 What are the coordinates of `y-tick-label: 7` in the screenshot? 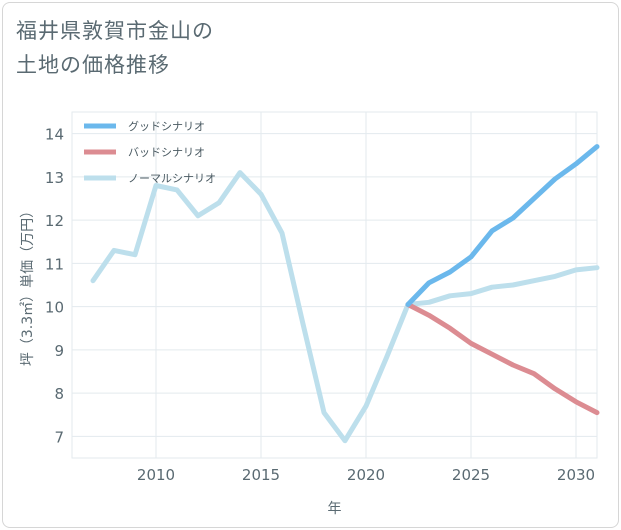 It's located at (59, 437).